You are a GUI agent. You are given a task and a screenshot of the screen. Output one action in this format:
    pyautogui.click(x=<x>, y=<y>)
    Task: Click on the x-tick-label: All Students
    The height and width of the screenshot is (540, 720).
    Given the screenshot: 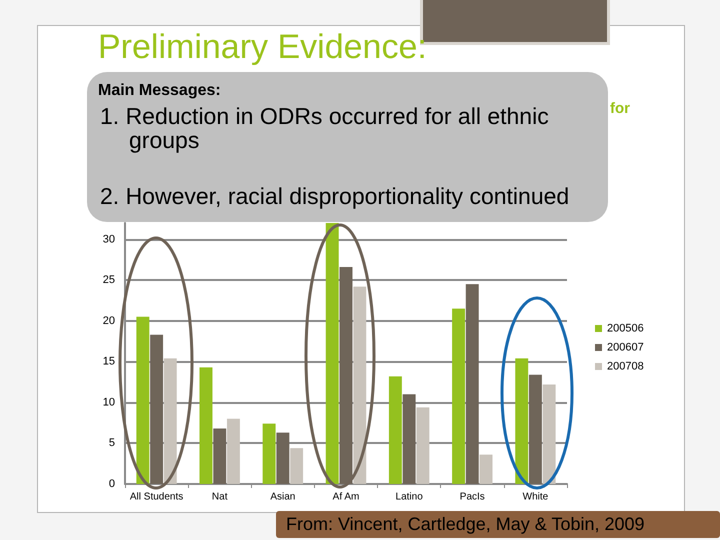 What is the action you would take?
    pyautogui.click(x=157, y=497)
    